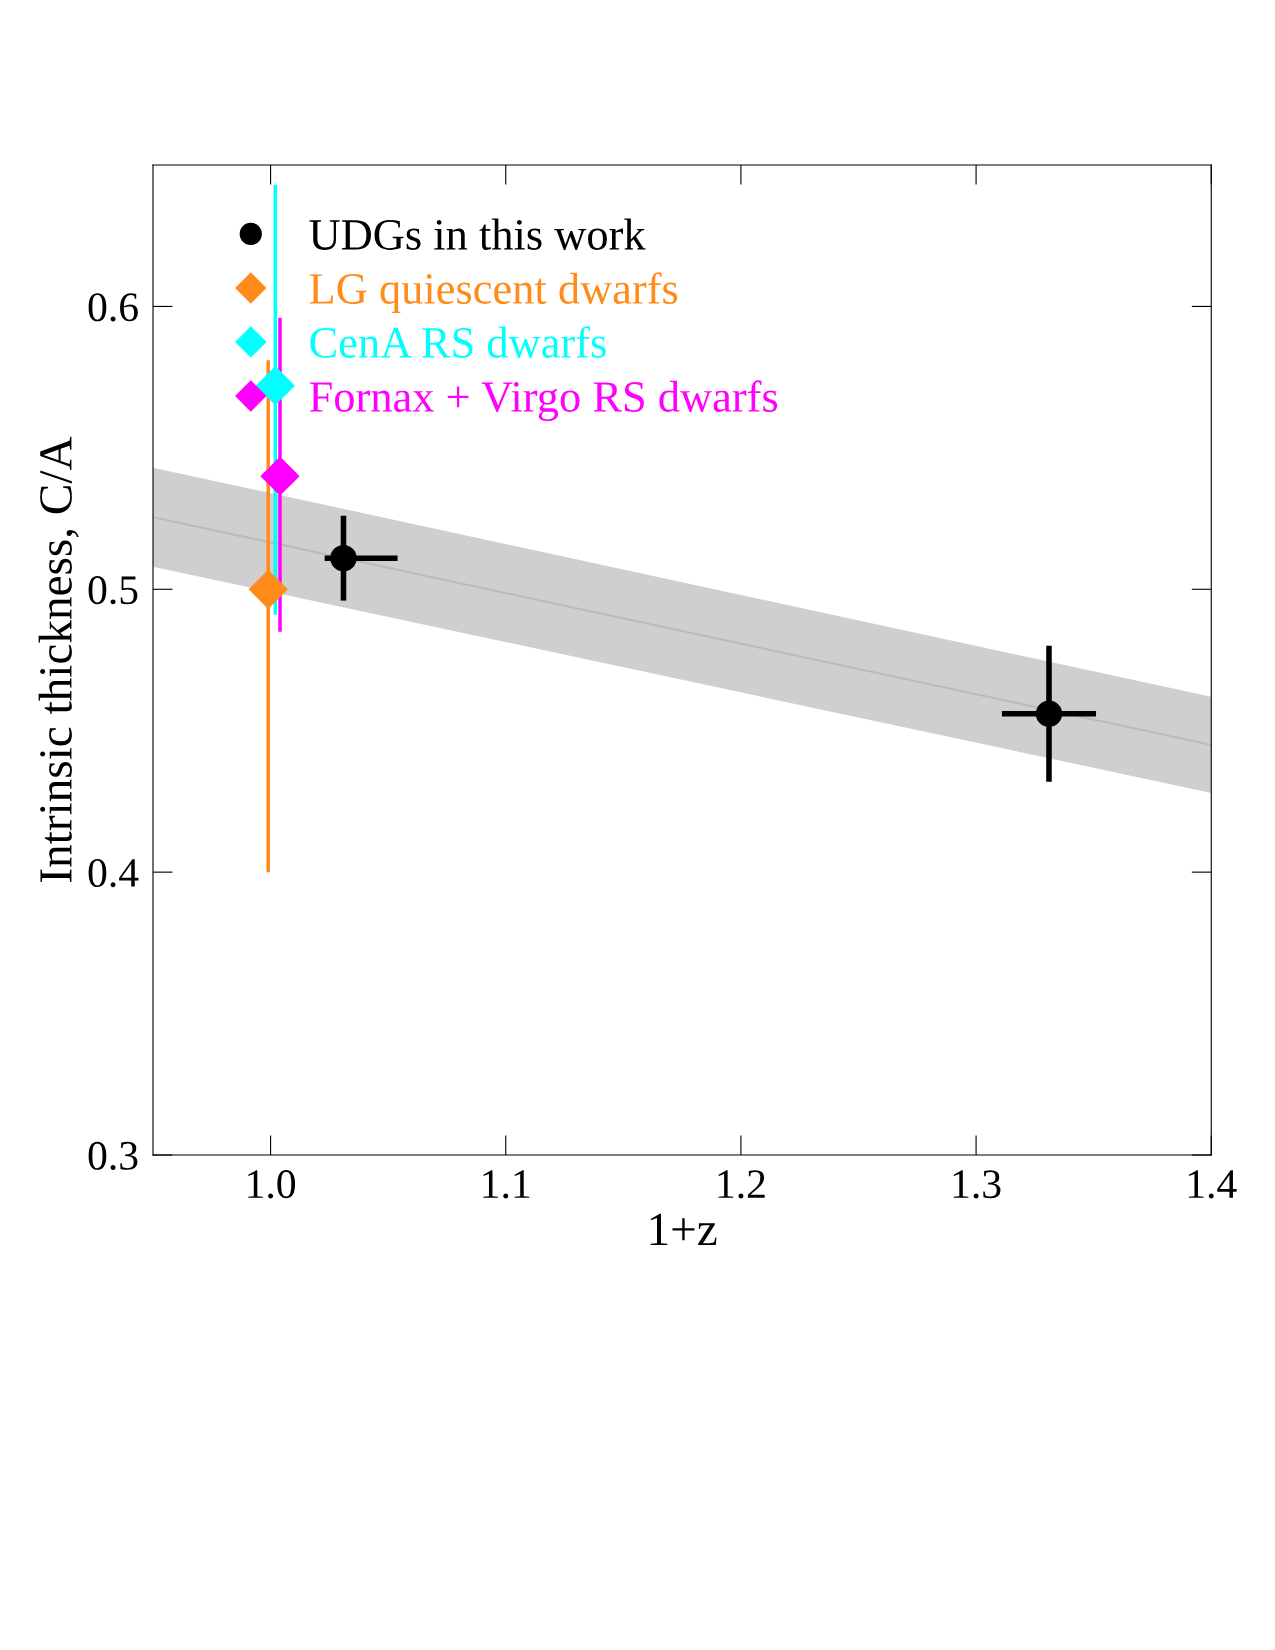 This screenshot has height=1650, width=1275. I want to click on legend-label: UDGs in this work, so click(477, 234).